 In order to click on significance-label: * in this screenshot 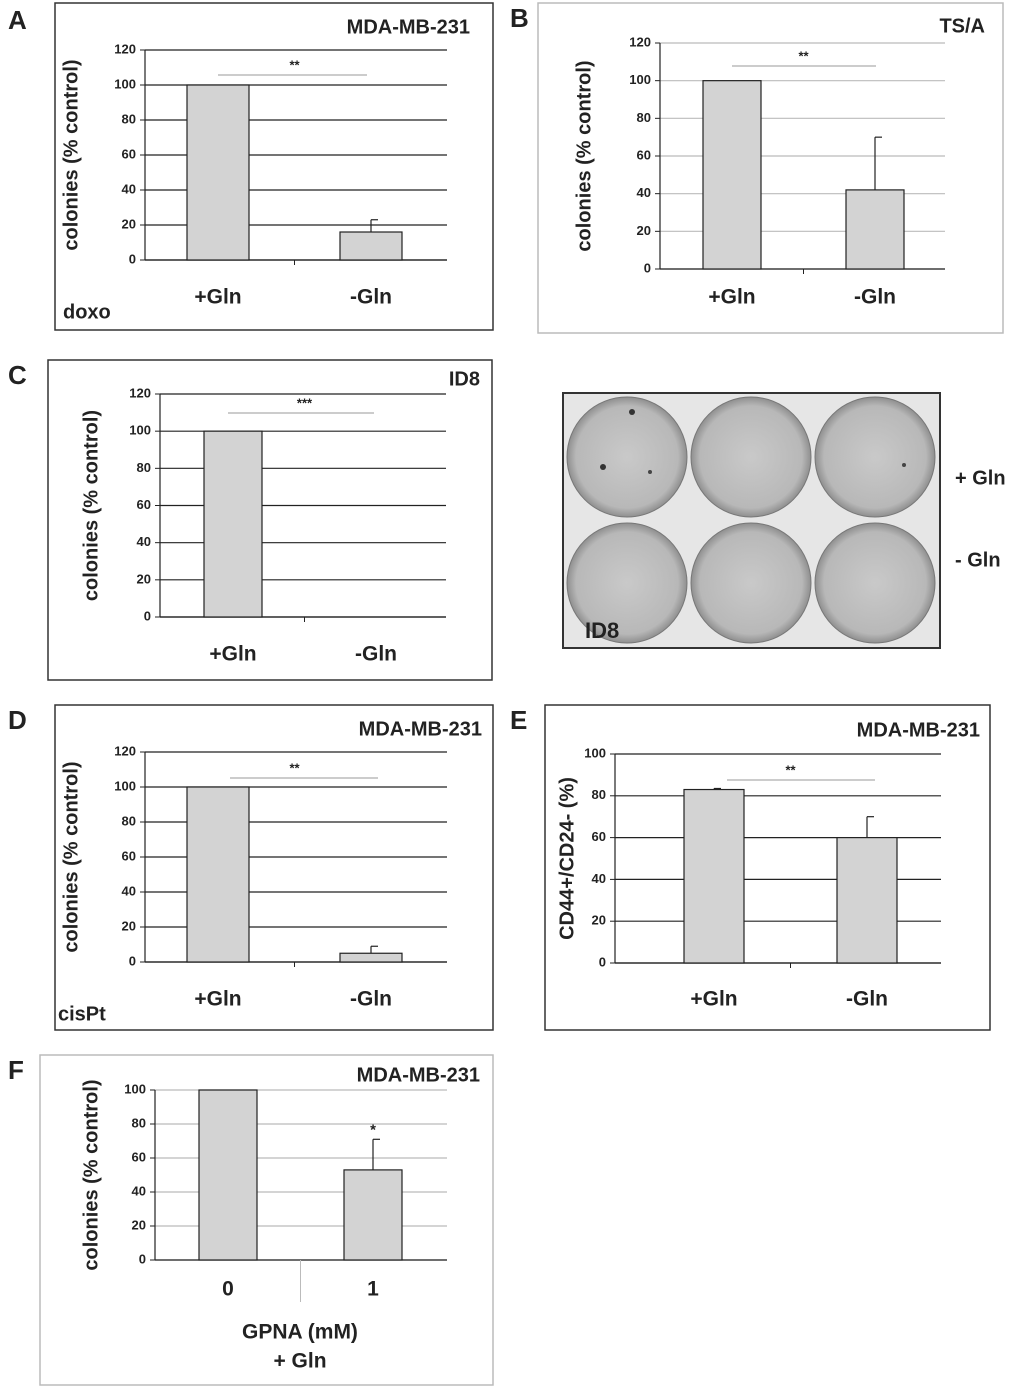, I will do `click(373, 1129)`.